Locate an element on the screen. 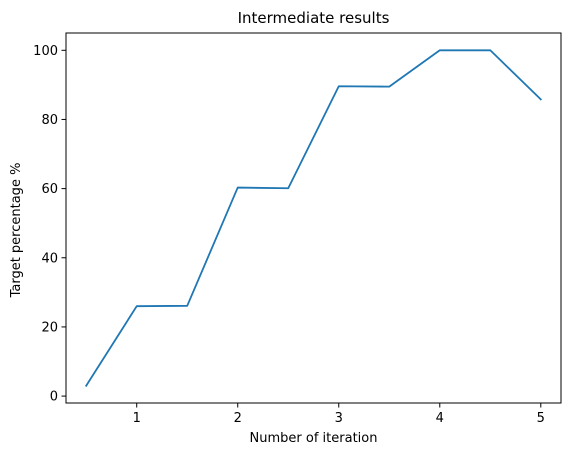 The width and height of the screenshot is (571, 455). x-tick-label: 2 is located at coordinates (238, 418).